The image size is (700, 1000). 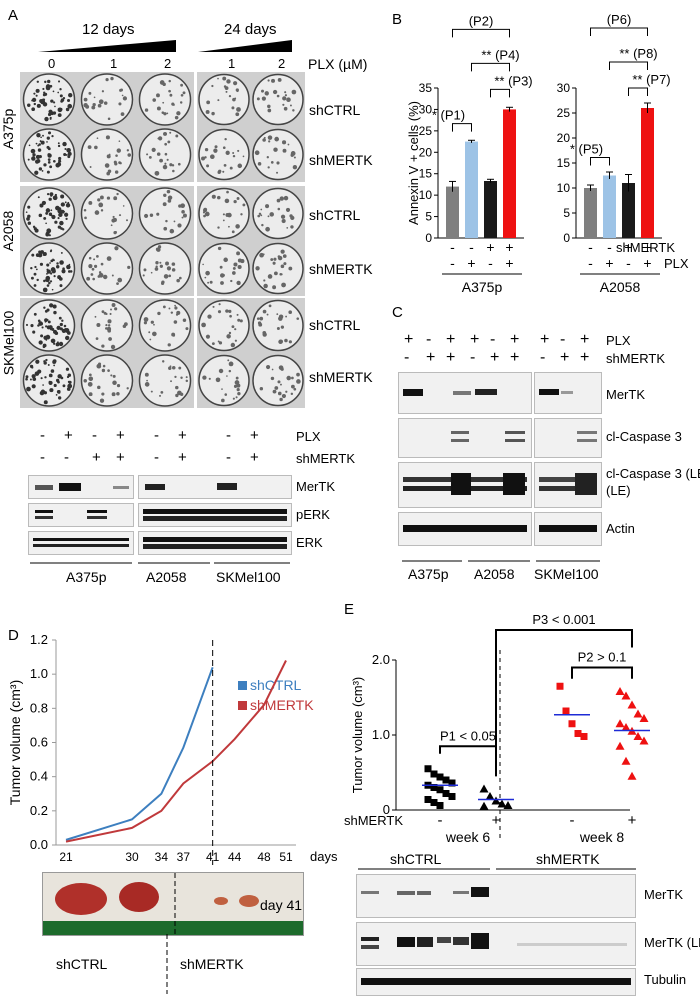 I want to click on cell-line-label: A2058, so click(x=8, y=231).